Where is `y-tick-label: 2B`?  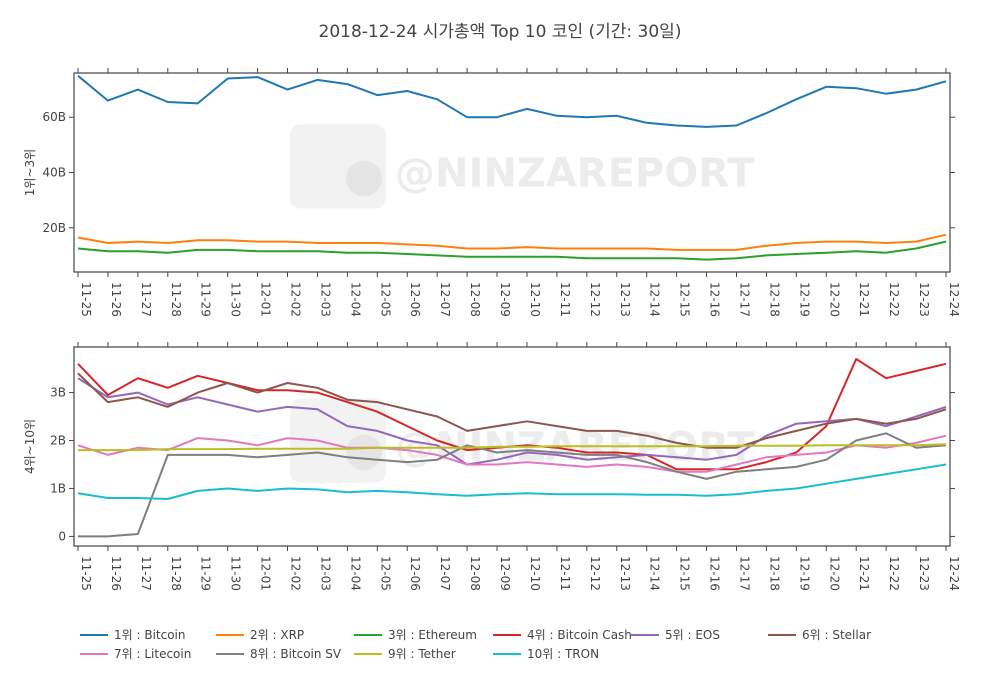 y-tick-label: 2B is located at coordinates (58, 441).